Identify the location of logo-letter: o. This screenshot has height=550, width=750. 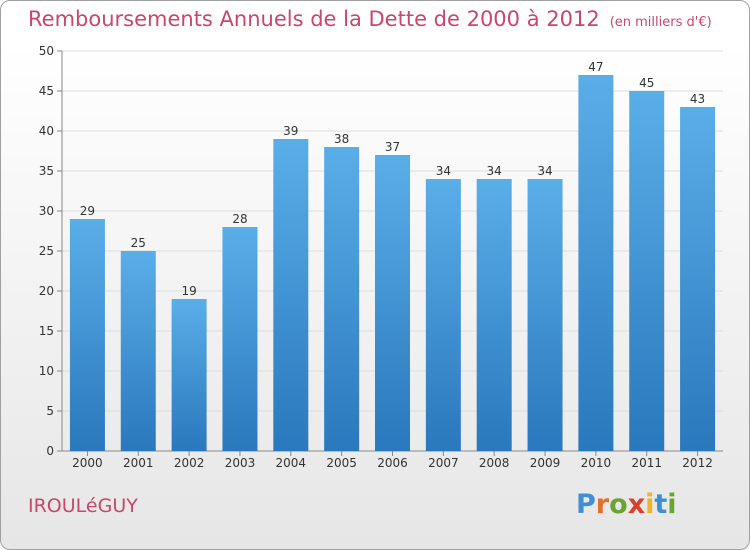
(618, 504).